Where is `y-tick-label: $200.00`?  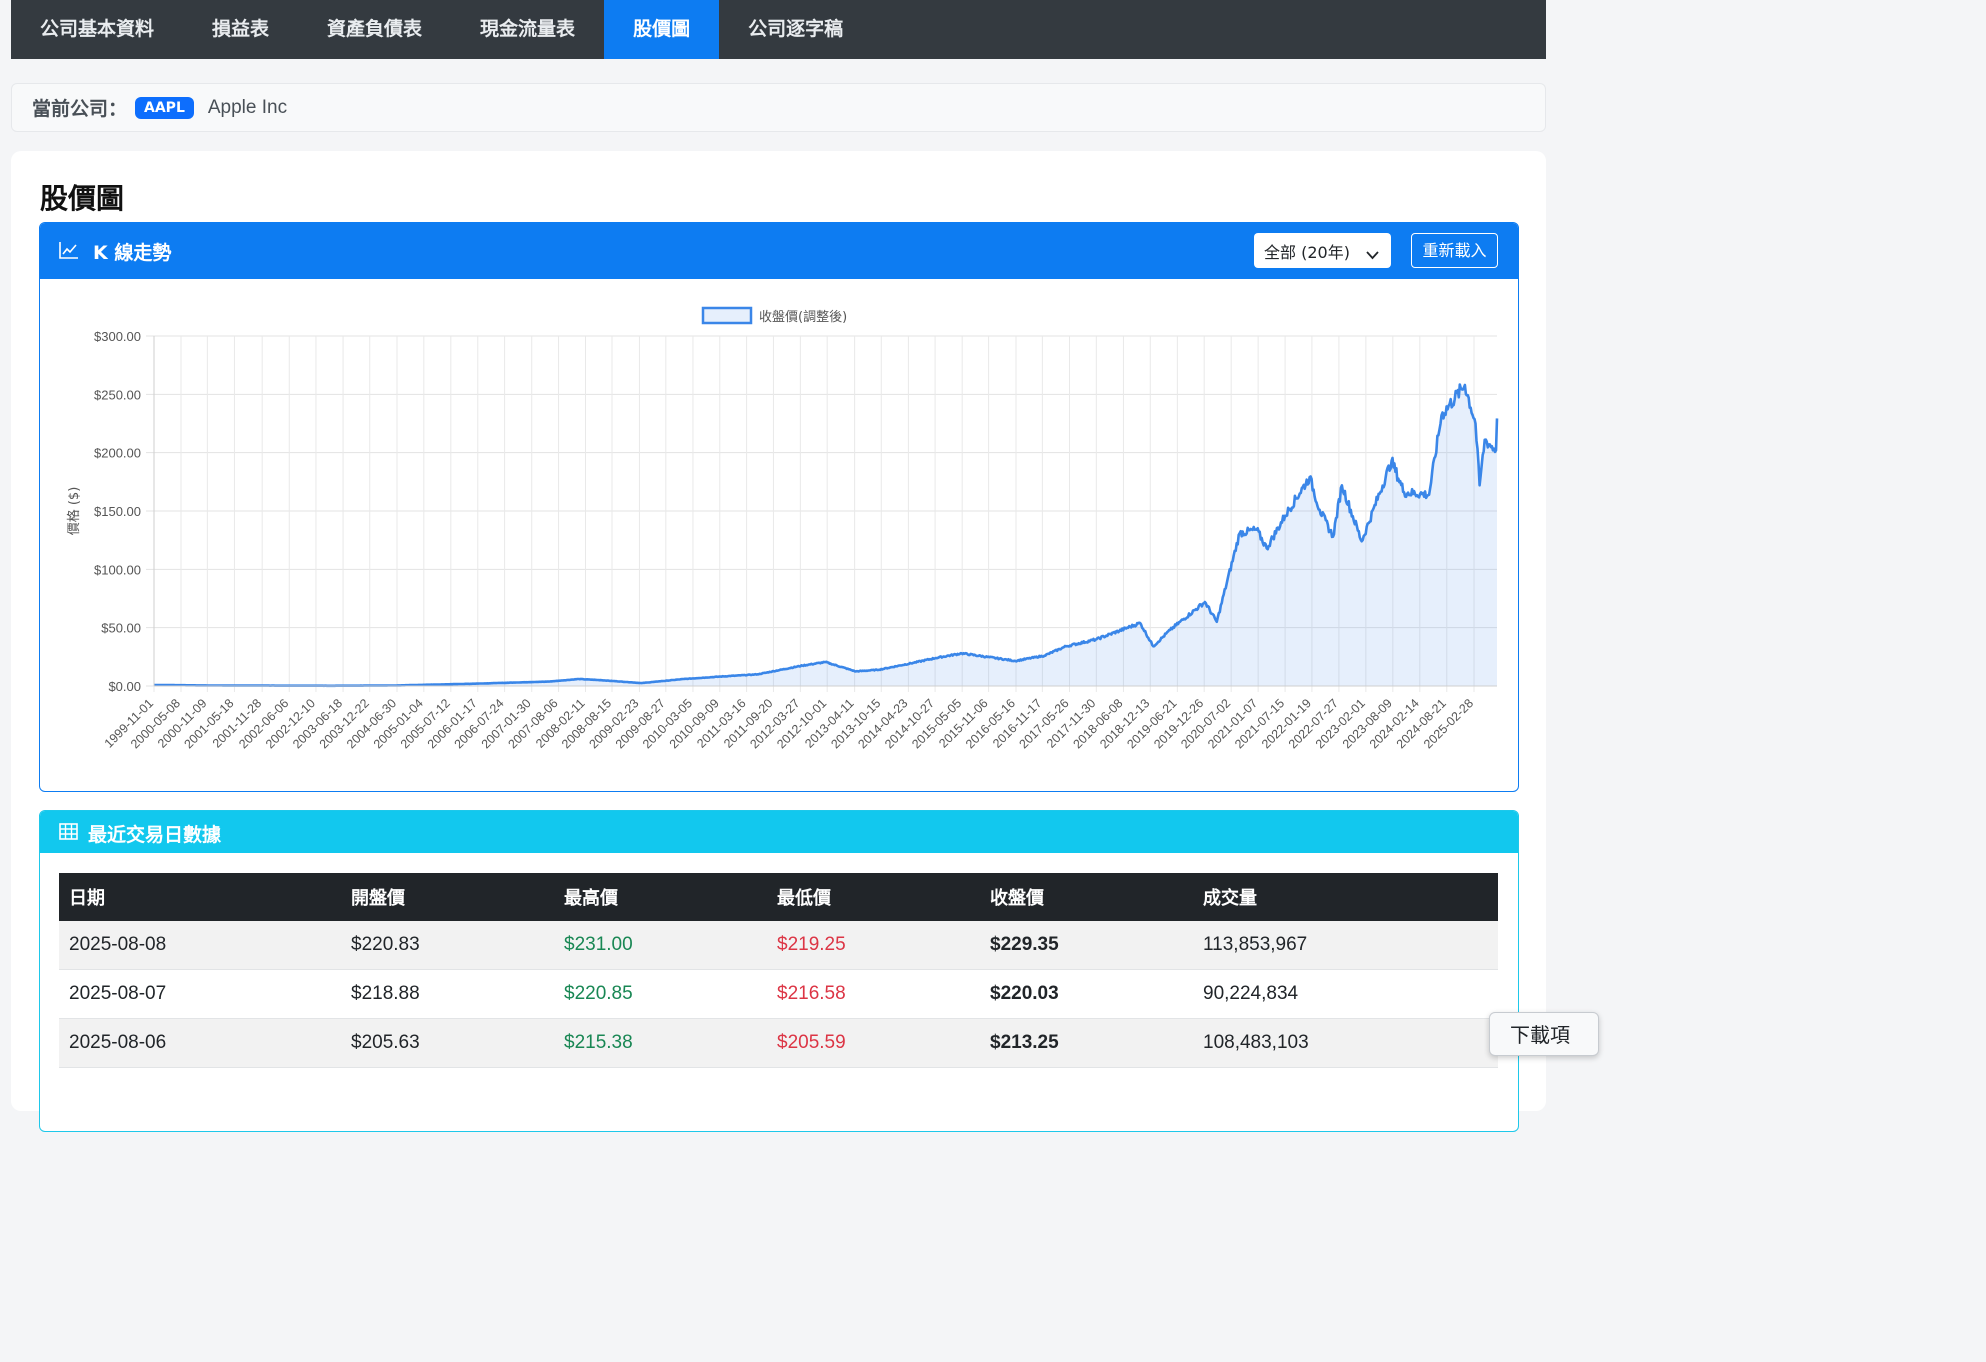
y-tick-label: $200.00 is located at coordinates (117, 453).